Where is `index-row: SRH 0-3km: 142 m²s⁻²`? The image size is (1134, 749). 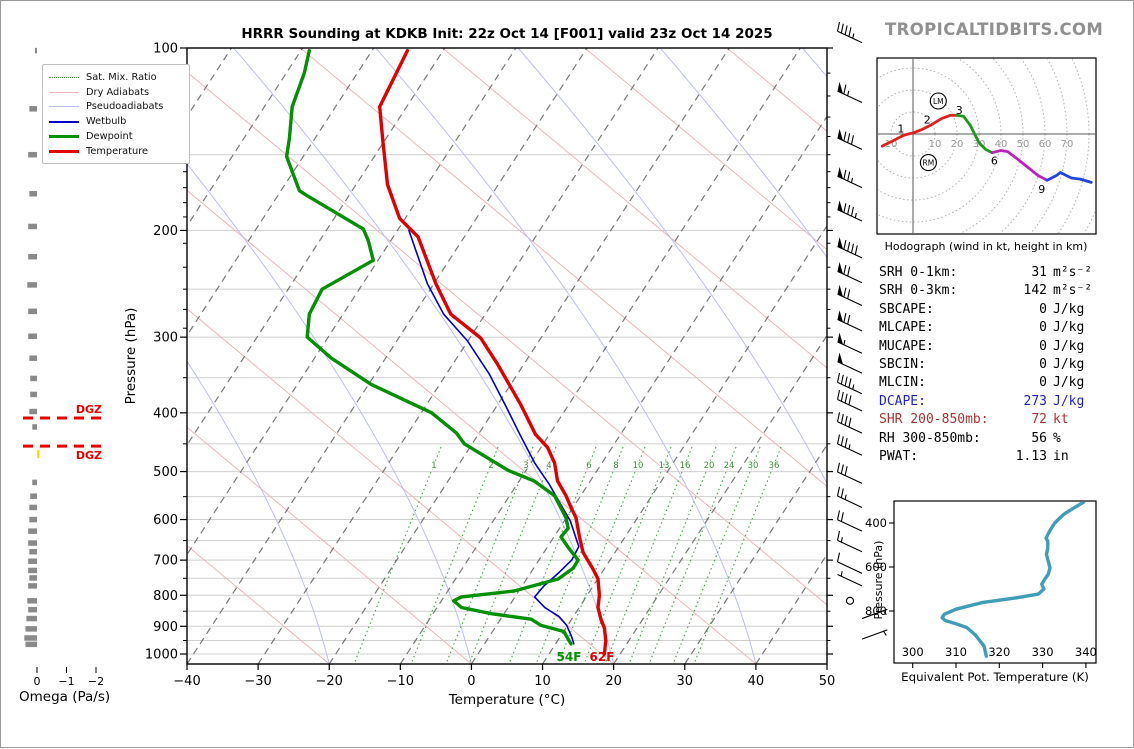
index-row: SRH 0-3km: 142 m²s⁻² is located at coordinates (988, 291).